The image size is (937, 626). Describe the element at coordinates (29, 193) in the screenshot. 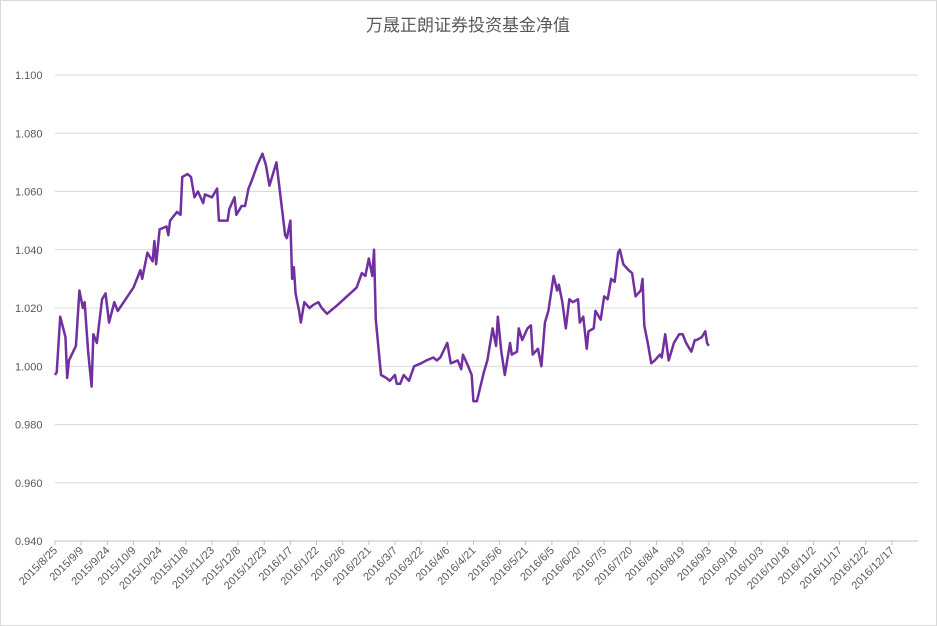

I see `y-tick-label: 1.060` at that location.